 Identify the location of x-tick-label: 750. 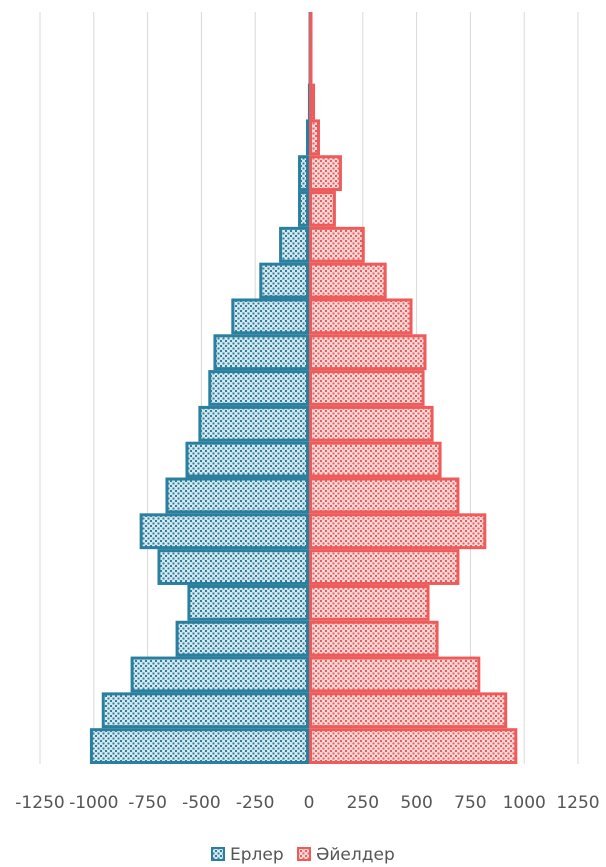
(470, 803).